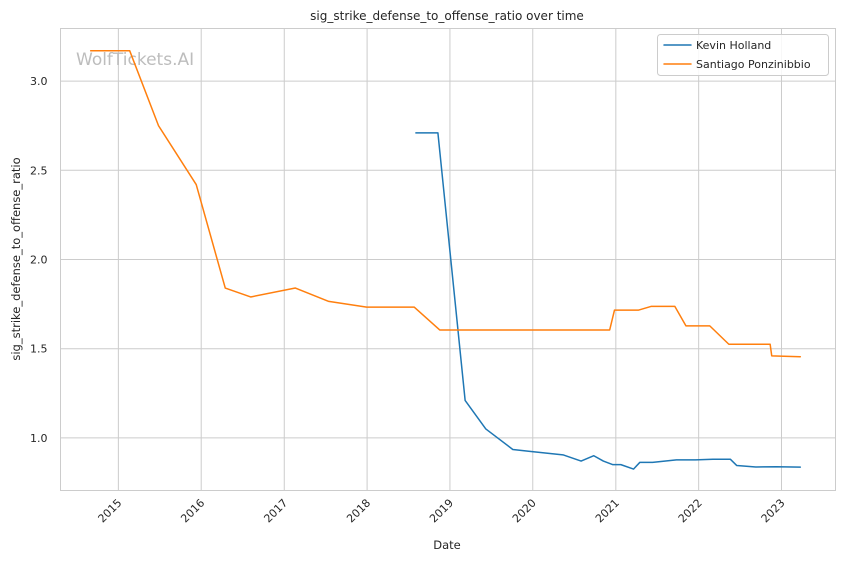 The height and width of the screenshot is (561, 844). What do you see at coordinates (39, 438) in the screenshot?
I see `y-tick-label-1-0: 1.0` at bounding box center [39, 438].